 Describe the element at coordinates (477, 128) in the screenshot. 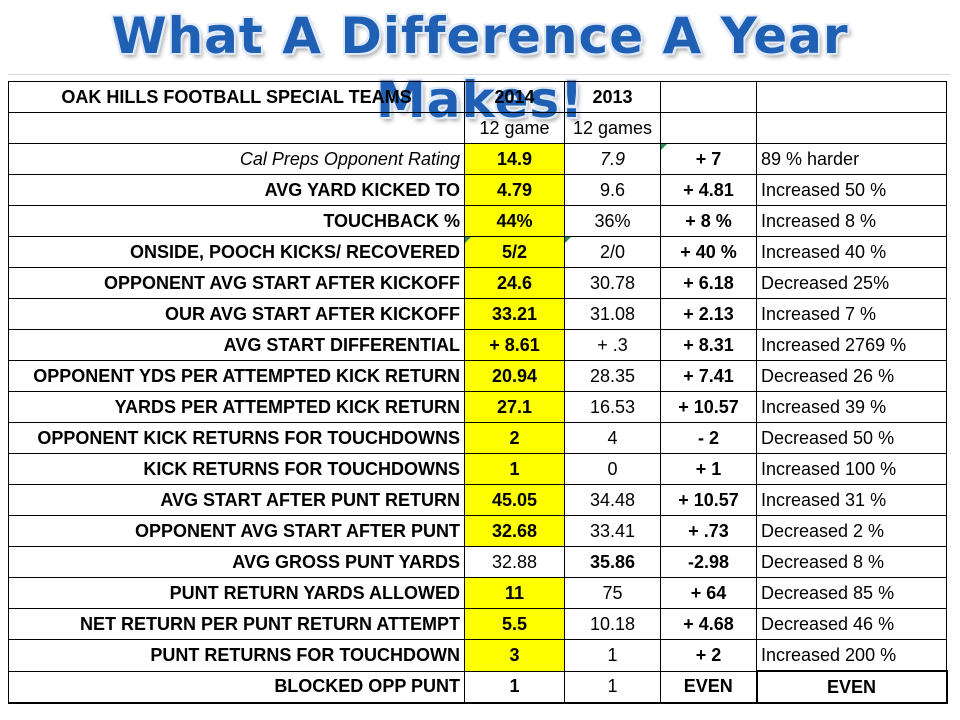

I see `table-subheader-row: 12 game 12 games` at that location.